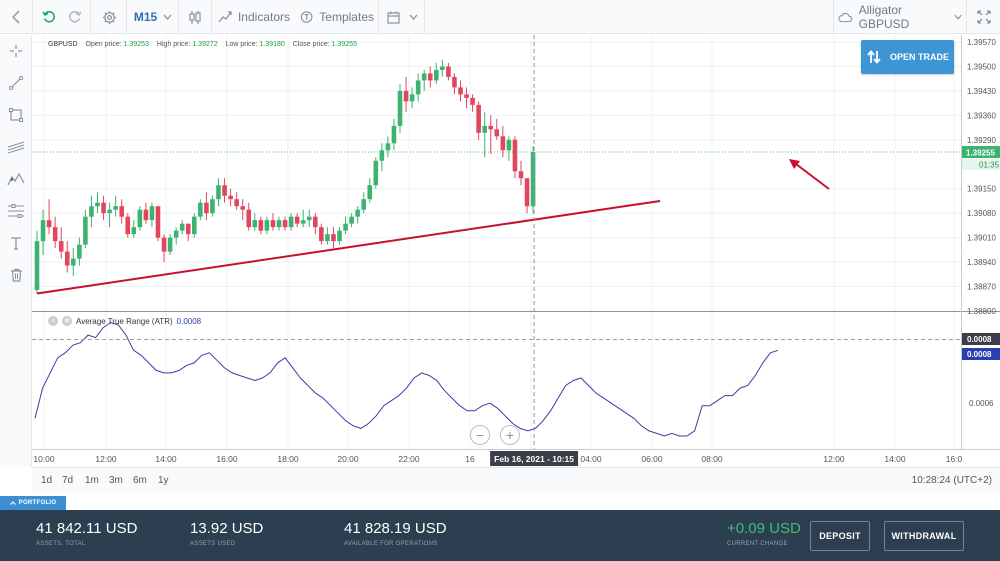 This screenshot has height=561, width=1000. I want to click on trendline-tool, so click(16, 83).